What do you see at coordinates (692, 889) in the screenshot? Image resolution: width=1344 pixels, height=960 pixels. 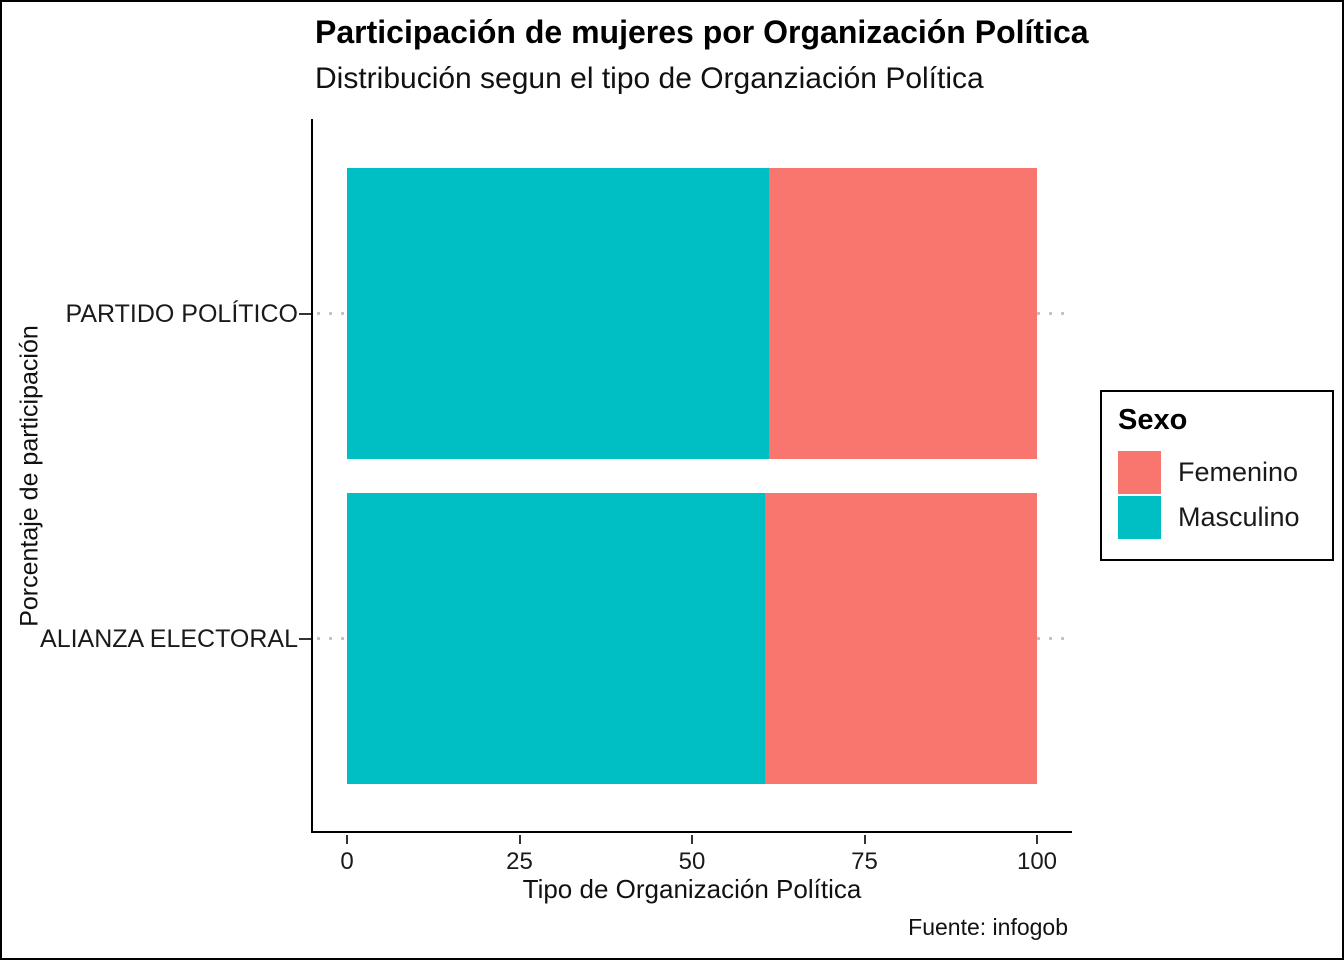 I see `x-axis-title: Tipo de Organización Política` at bounding box center [692, 889].